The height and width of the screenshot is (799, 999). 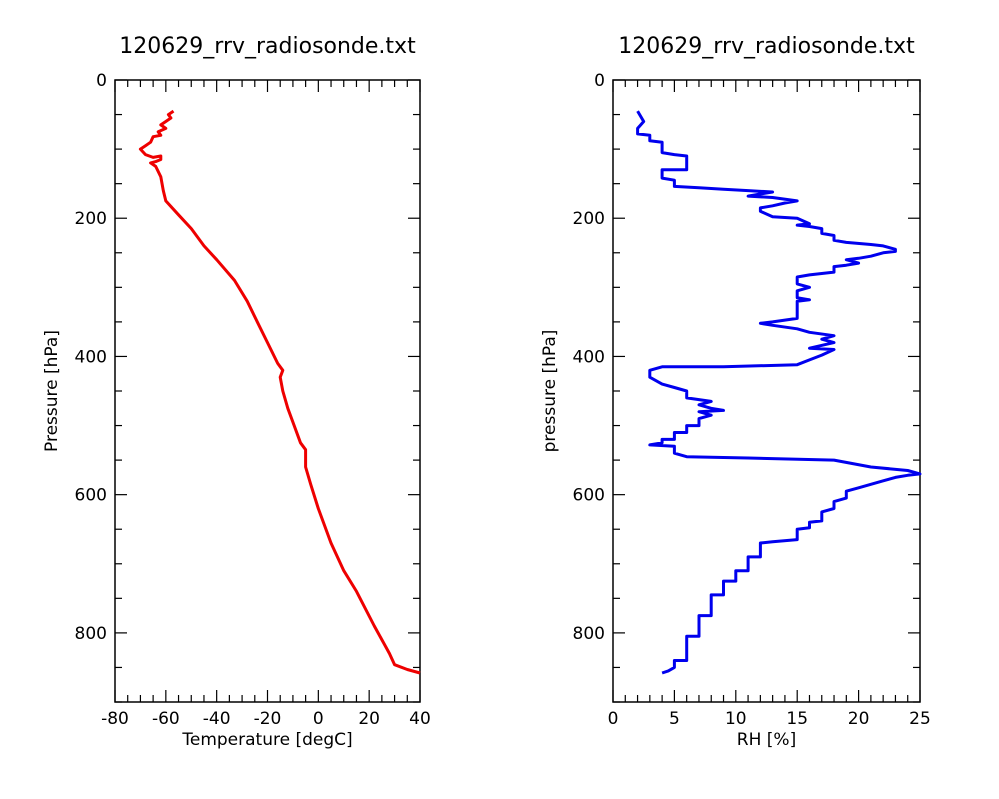 What do you see at coordinates (766, 740) in the screenshot?
I see `x-axis-label: RH [%]` at bounding box center [766, 740].